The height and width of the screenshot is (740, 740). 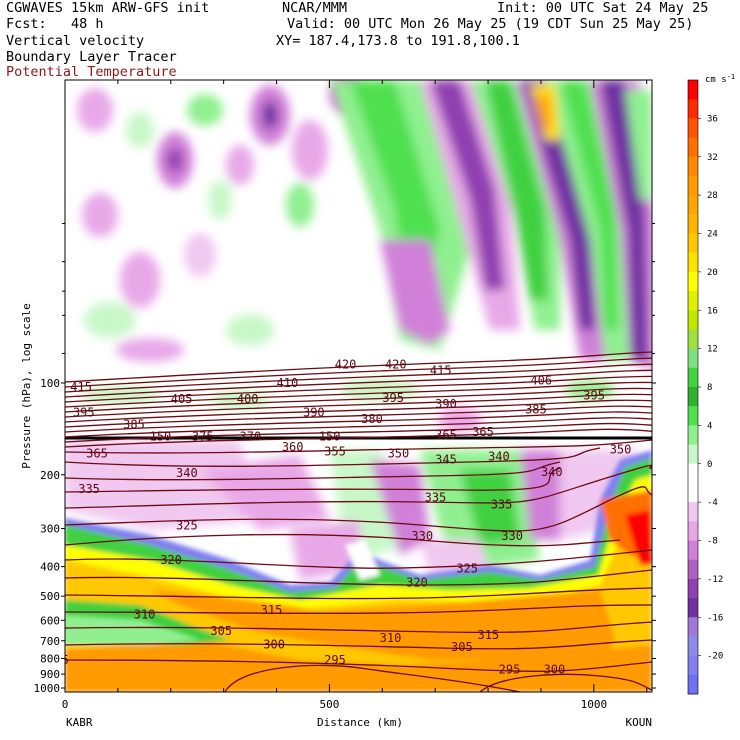 I want to click on colorbar-label: 8, so click(x=709, y=388).